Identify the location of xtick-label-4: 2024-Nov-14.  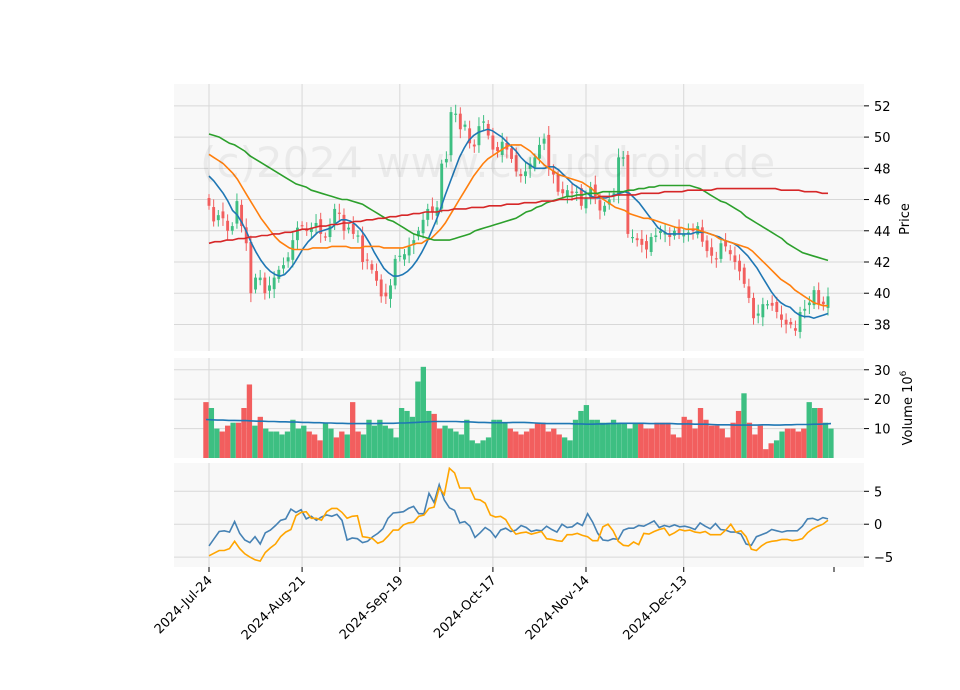
(558, 608).